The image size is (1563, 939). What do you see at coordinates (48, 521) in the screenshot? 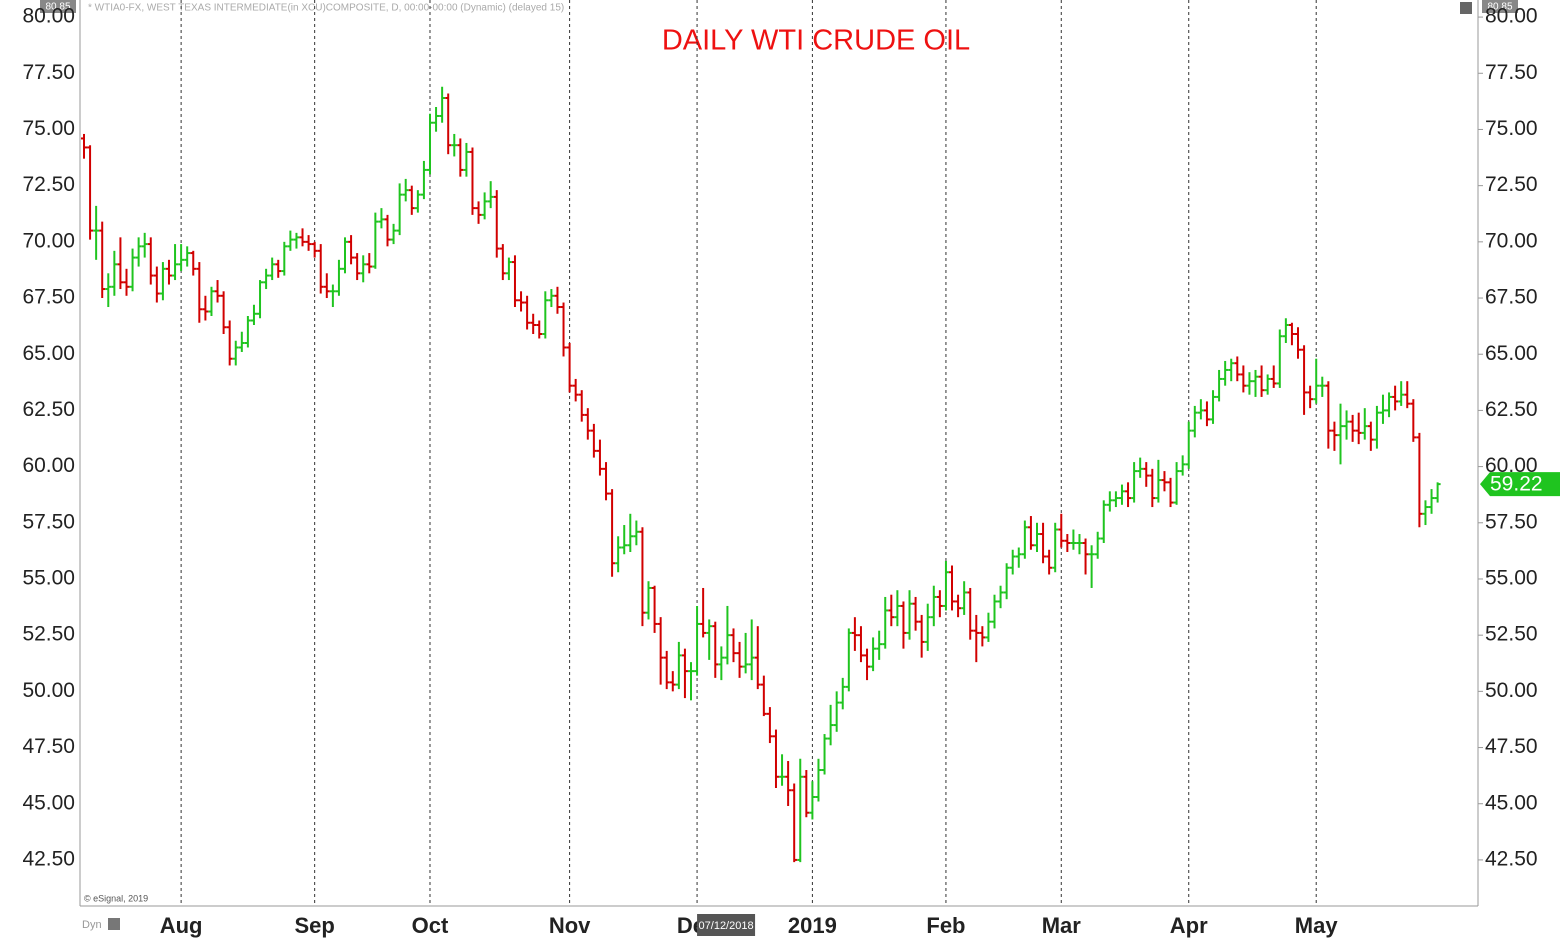
I see `y-tick-label: 57.50` at bounding box center [48, 521].